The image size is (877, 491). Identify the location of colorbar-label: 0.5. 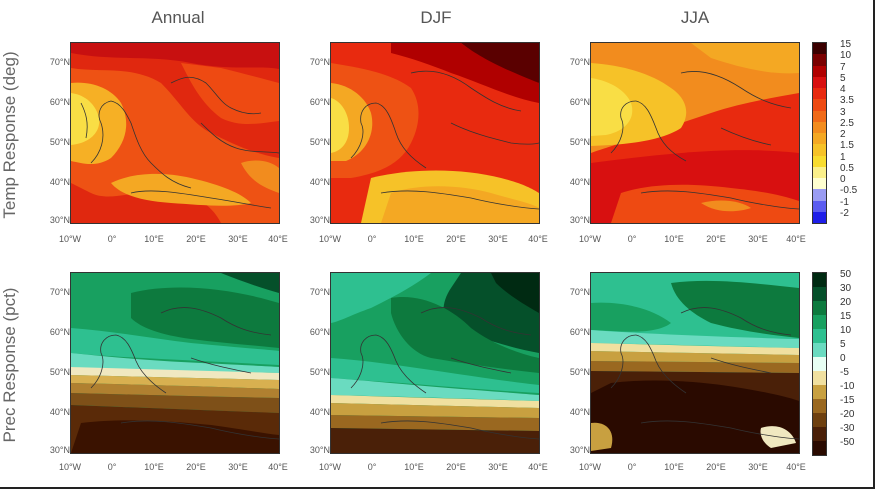
(847, 168).